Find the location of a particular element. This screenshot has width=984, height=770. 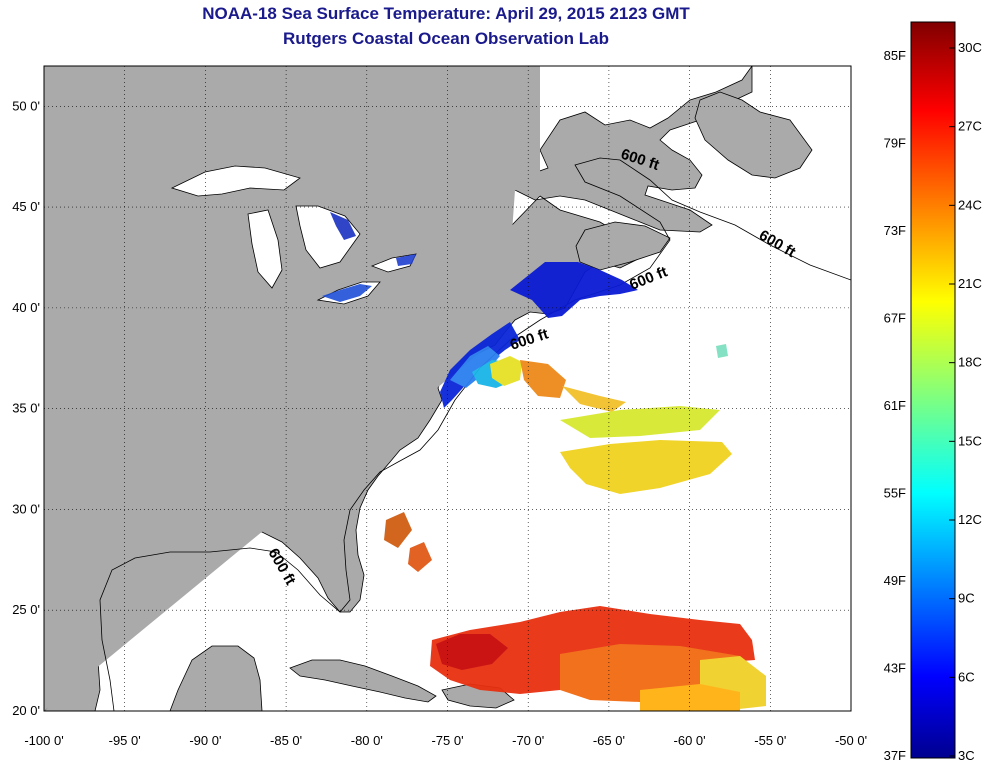

land-nova-scotia is located at coordinates (623, 246).